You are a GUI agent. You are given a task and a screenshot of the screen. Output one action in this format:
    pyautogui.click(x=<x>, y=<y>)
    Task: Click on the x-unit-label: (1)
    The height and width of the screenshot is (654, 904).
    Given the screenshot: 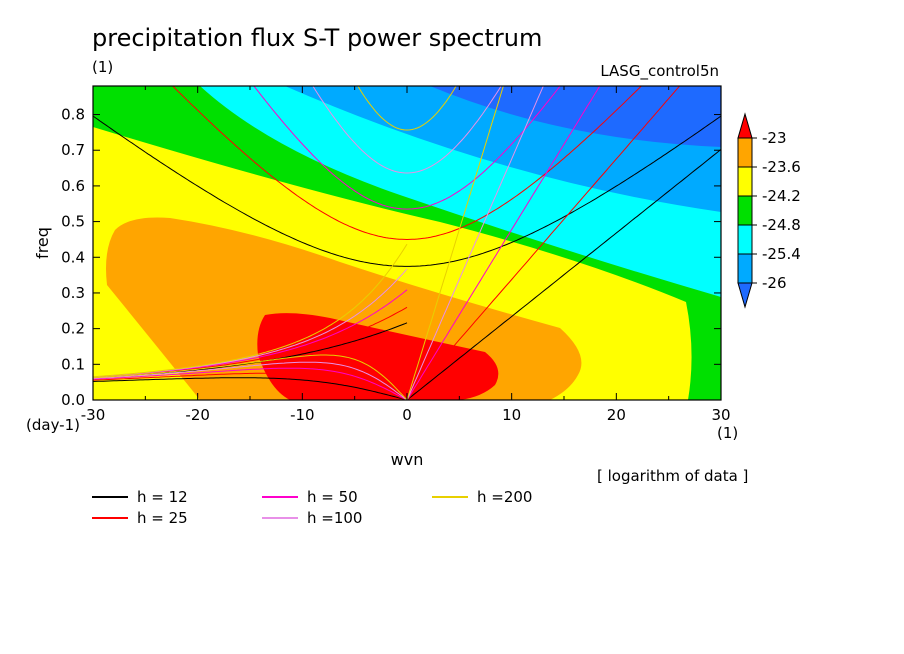 What is the action you would take?
    pyautogui.click(x=727, y=433)
    